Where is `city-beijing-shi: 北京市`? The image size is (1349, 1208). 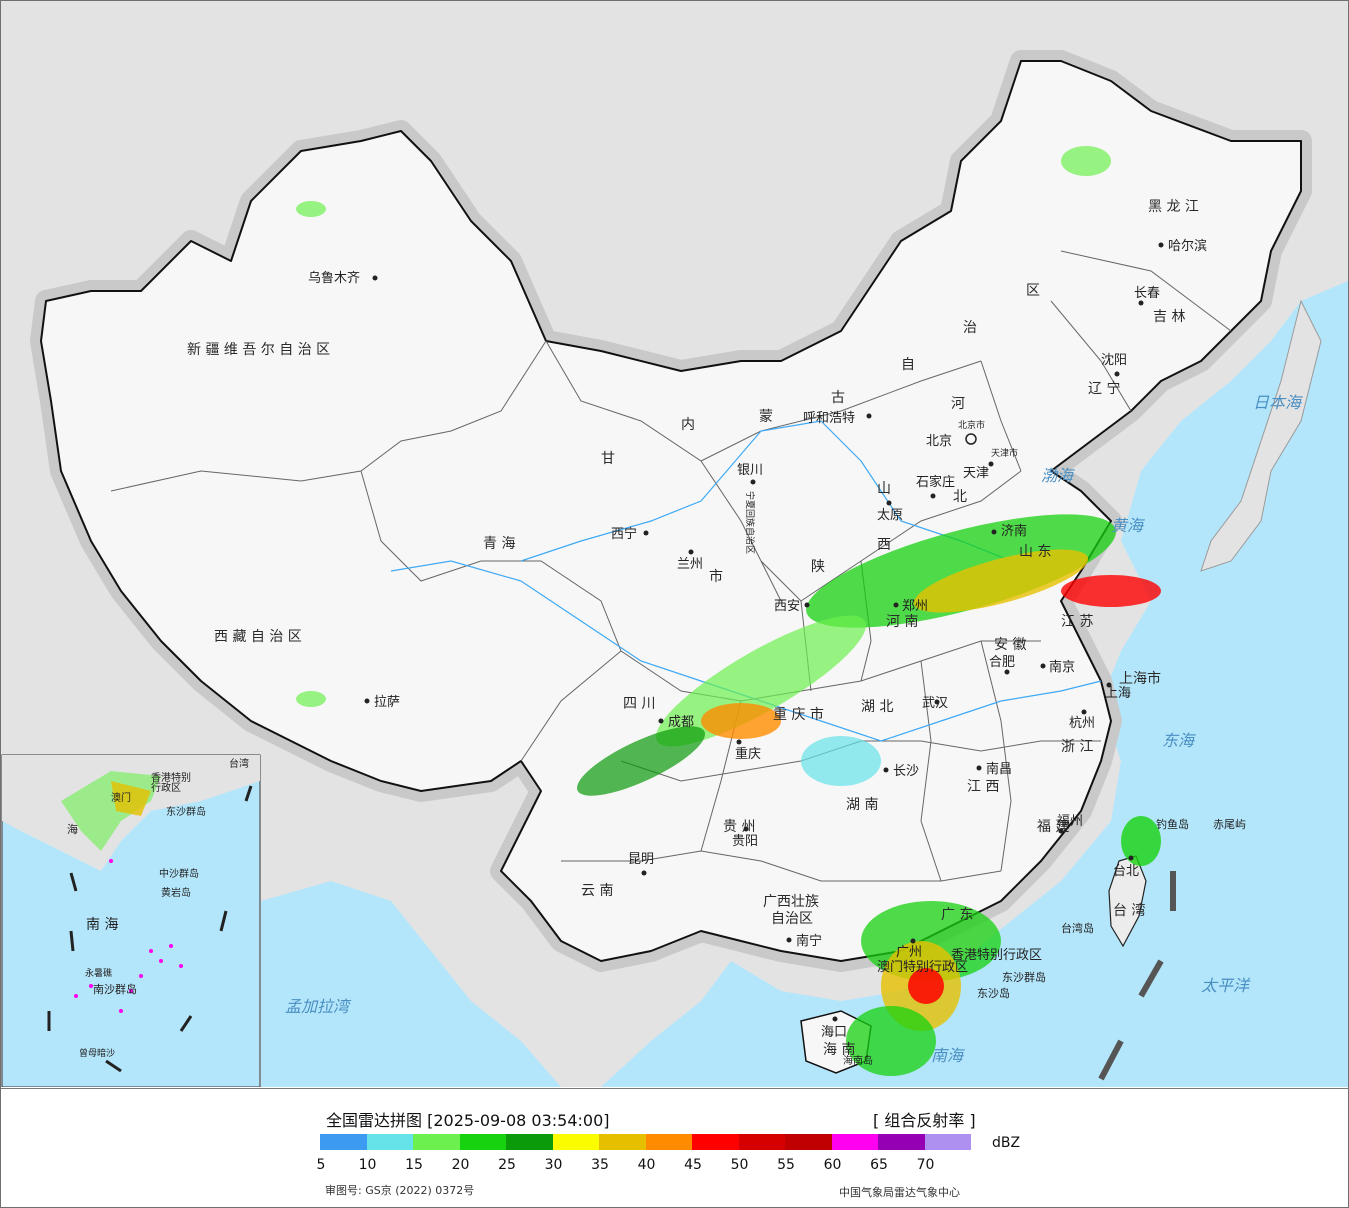 city-beijing-shi: 北京市 is located at coordinates (971, 425).